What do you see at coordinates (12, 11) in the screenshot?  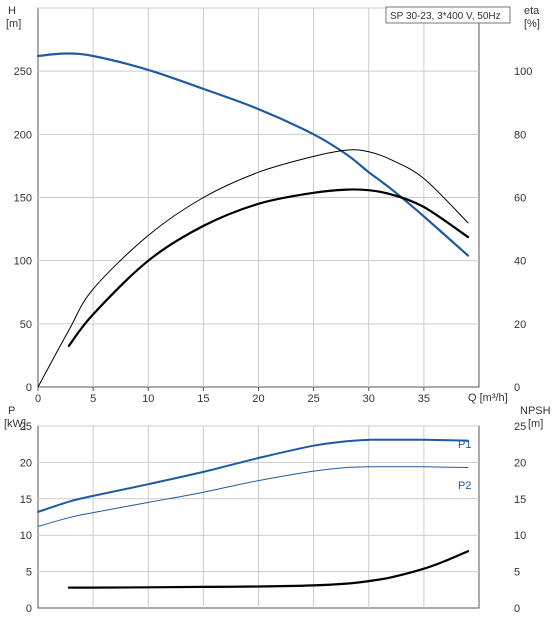 I see `top-left-axis-name: H` at bounding box center [12, 11].